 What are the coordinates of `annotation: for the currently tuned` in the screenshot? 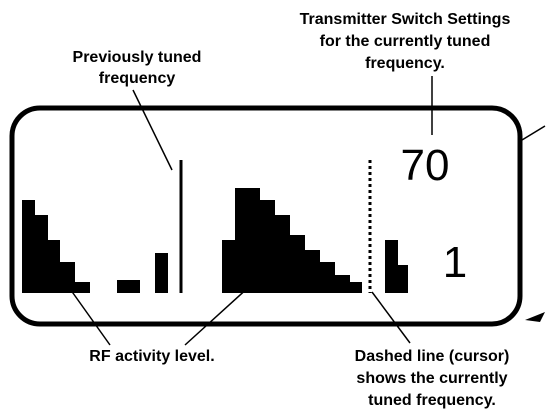 It's located at (405, 41).